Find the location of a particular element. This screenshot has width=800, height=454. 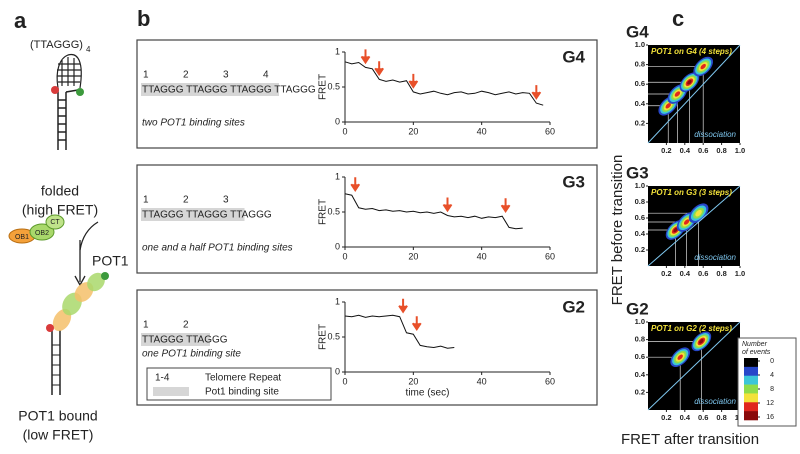

state-note: (low FRET) is located at coordinates (58, 435).